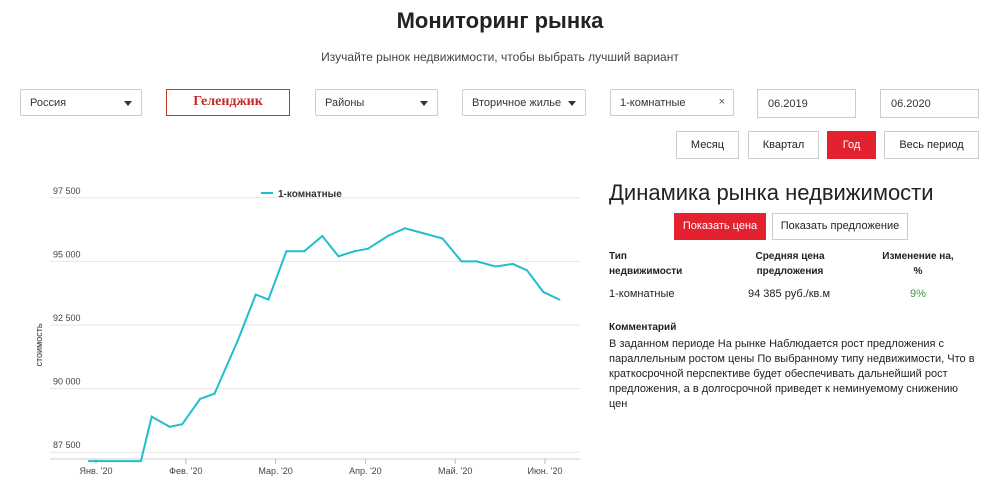 The image size is (1000, 500). Describe the element at coordinates (783, 145) in the screenshot. I see `period-quarter-button: Квартал` at that location.